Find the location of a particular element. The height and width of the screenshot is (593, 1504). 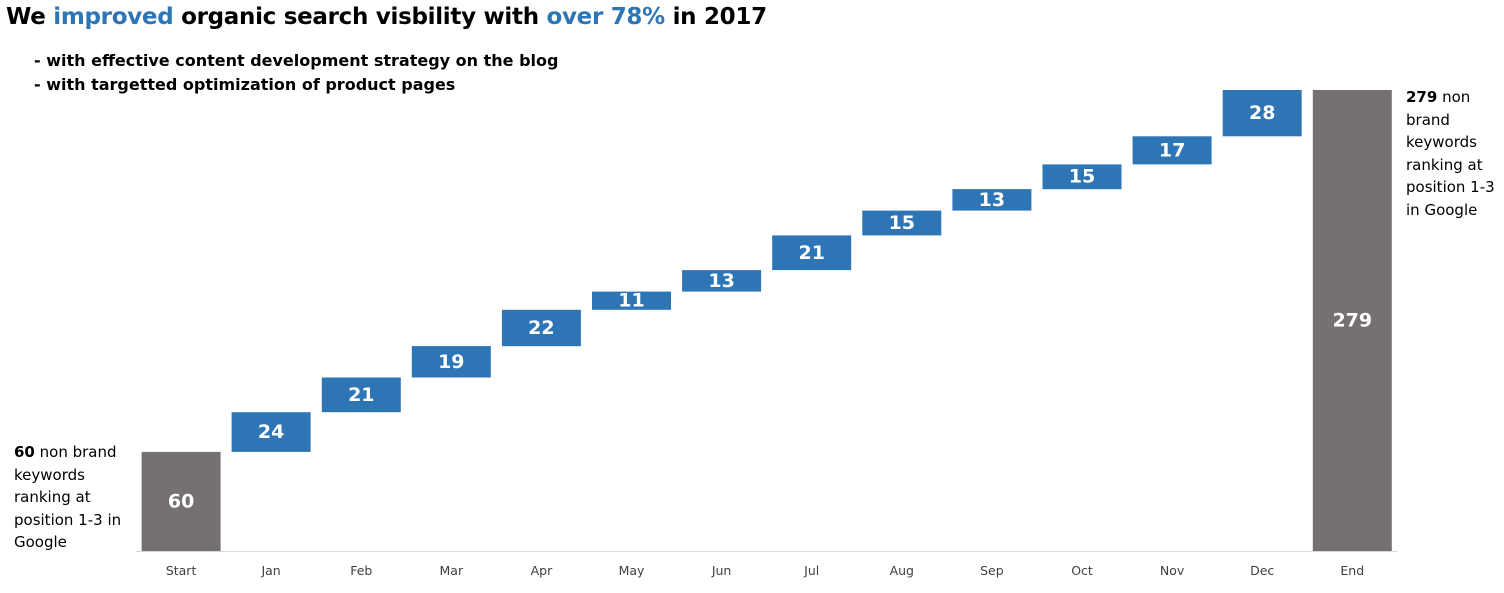

data-label-oct: 15 is located at coordinates (1082, 177).